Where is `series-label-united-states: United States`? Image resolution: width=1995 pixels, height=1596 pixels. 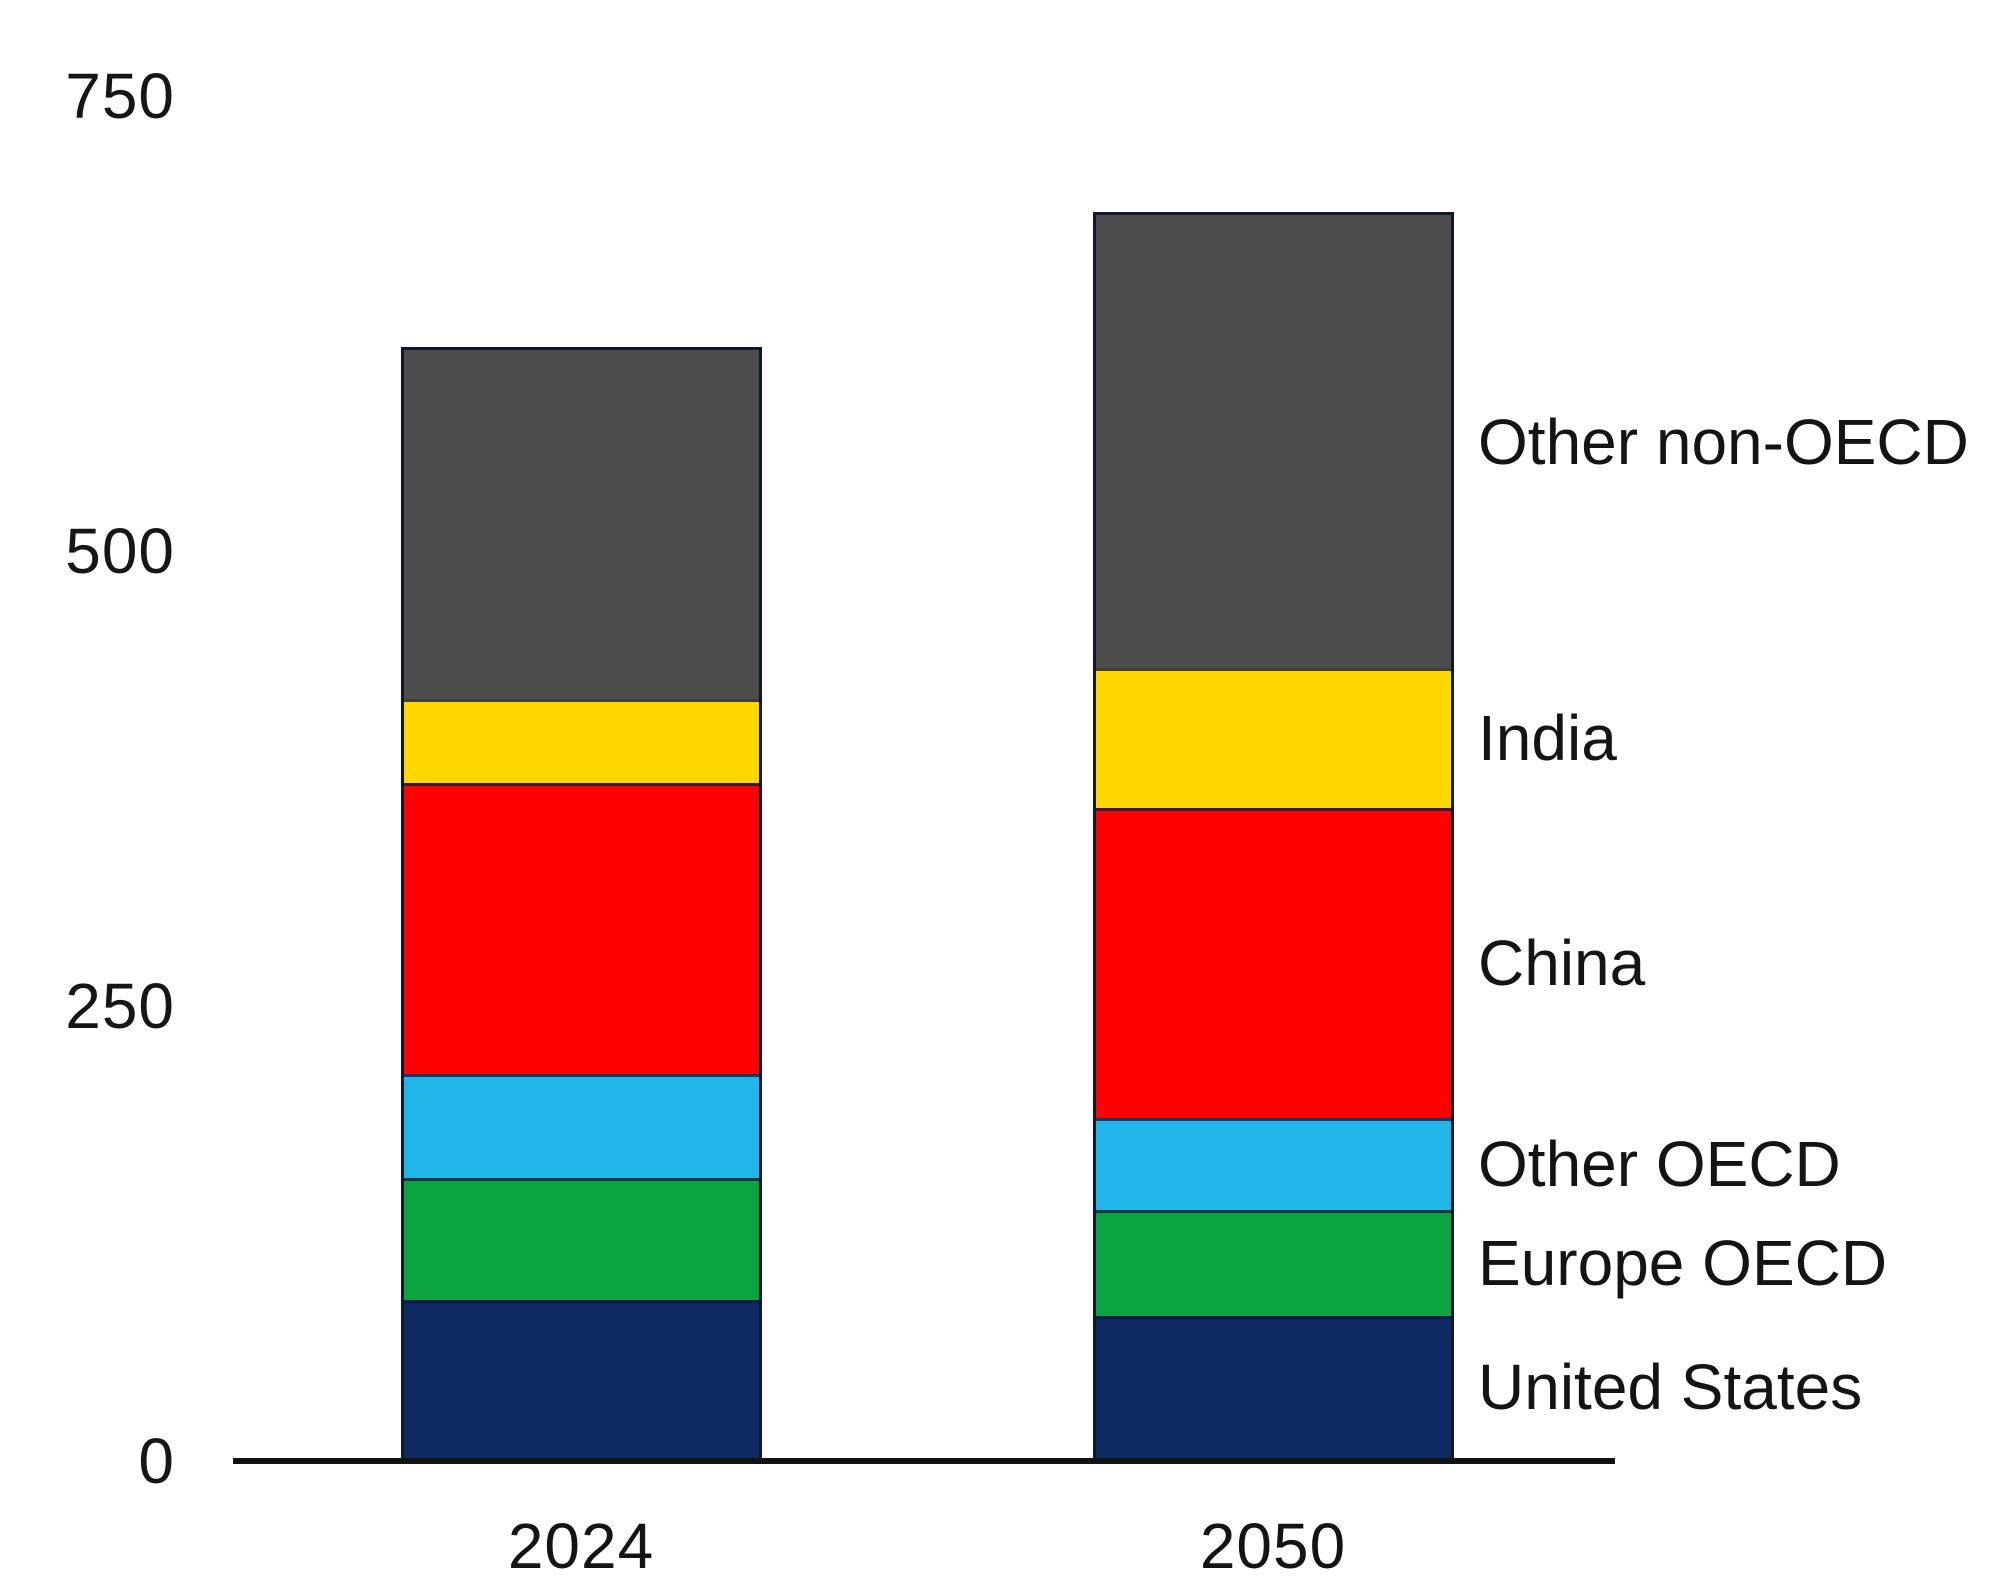 series-label-united-states: United States is located at coordinates (1670, 1387).